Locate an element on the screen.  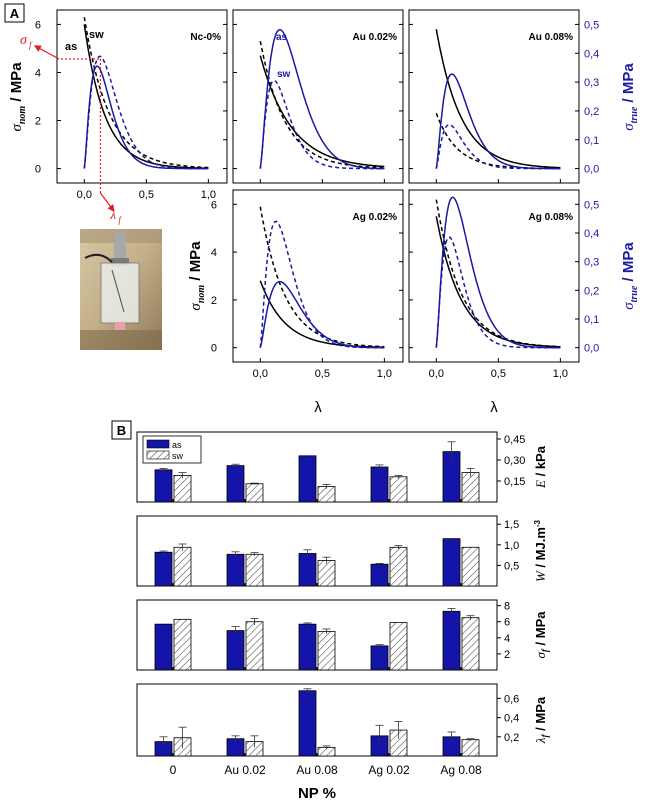
panel-a-label: A is located at coordinates (14, 13).